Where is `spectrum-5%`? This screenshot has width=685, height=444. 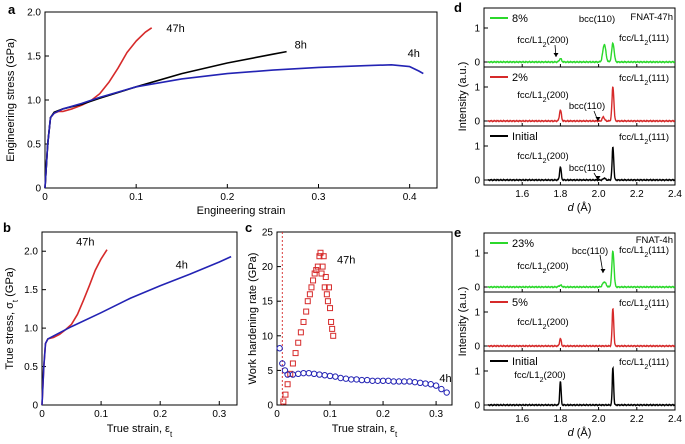 spectrum-5% is located at coordinates (581, 327).